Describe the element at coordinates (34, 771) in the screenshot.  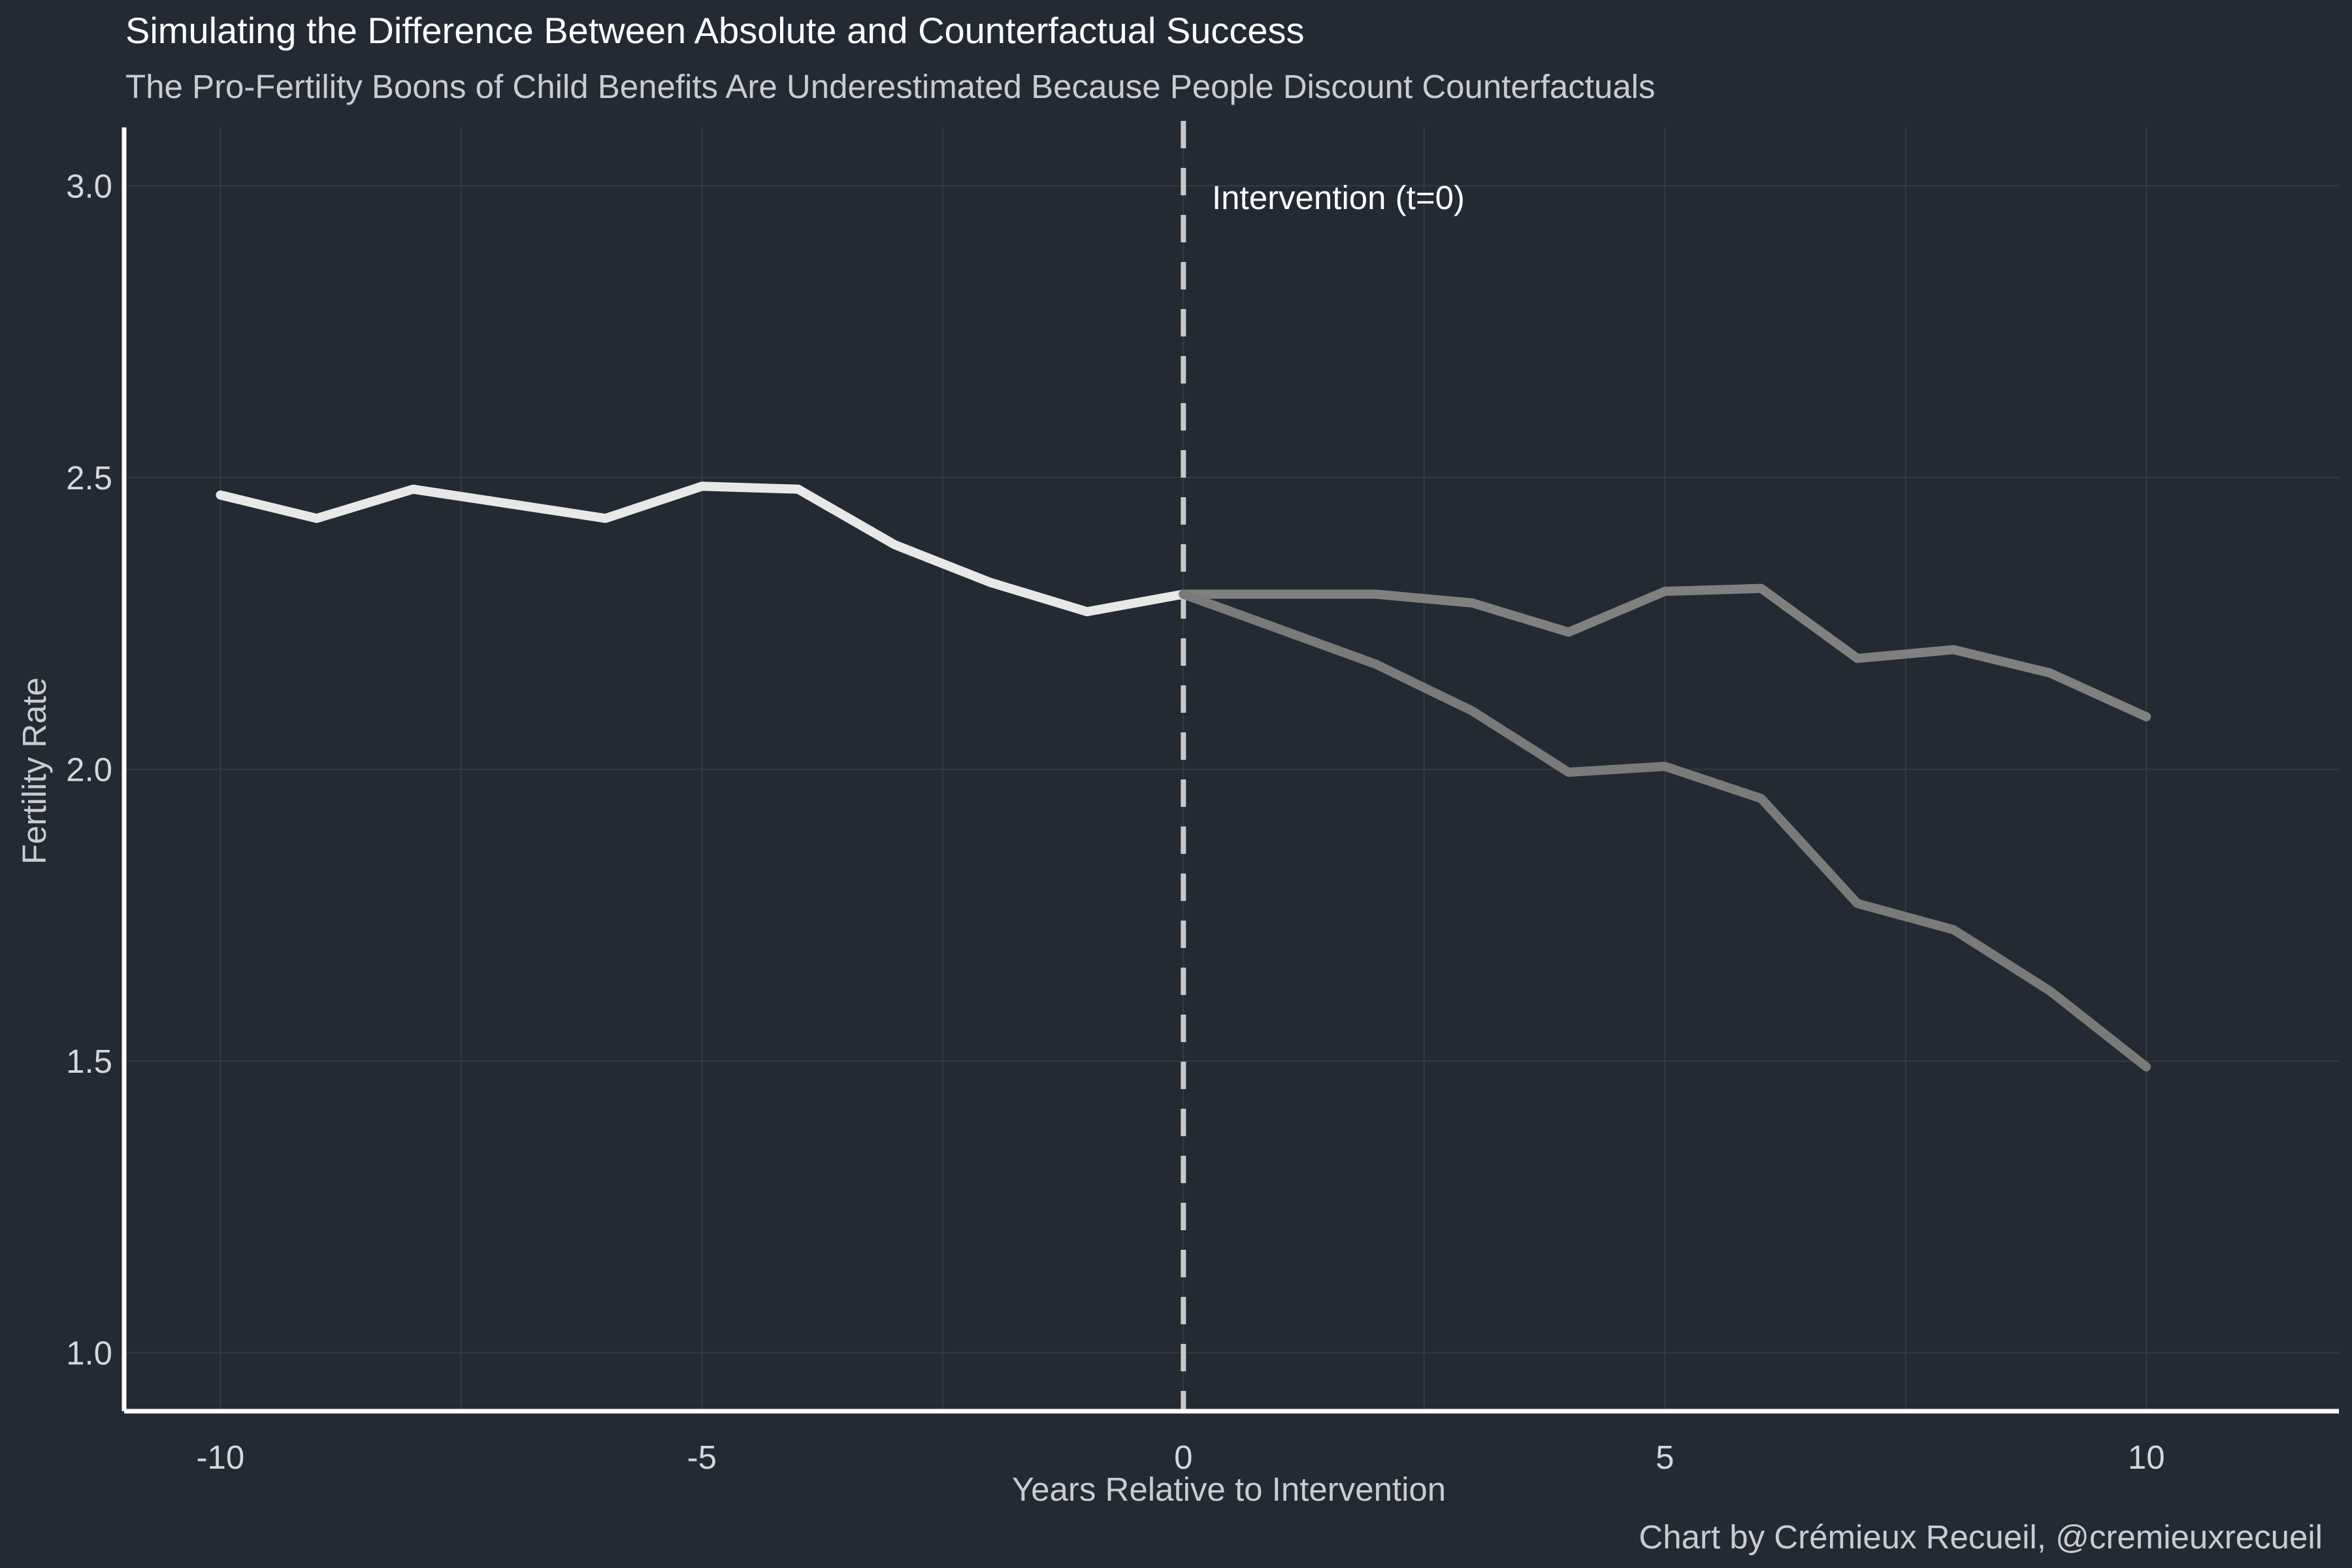
I see `y-axis-label: Fertility Rate` at that location.